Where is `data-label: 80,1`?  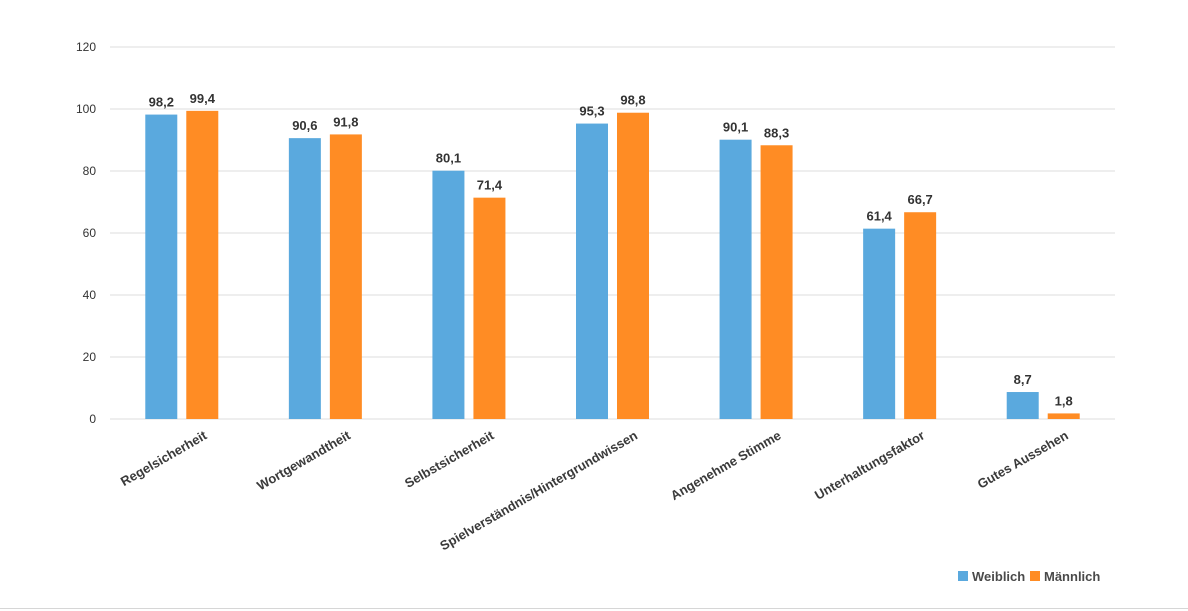 data-label: 80,1 is located at coordinates (448, 158).